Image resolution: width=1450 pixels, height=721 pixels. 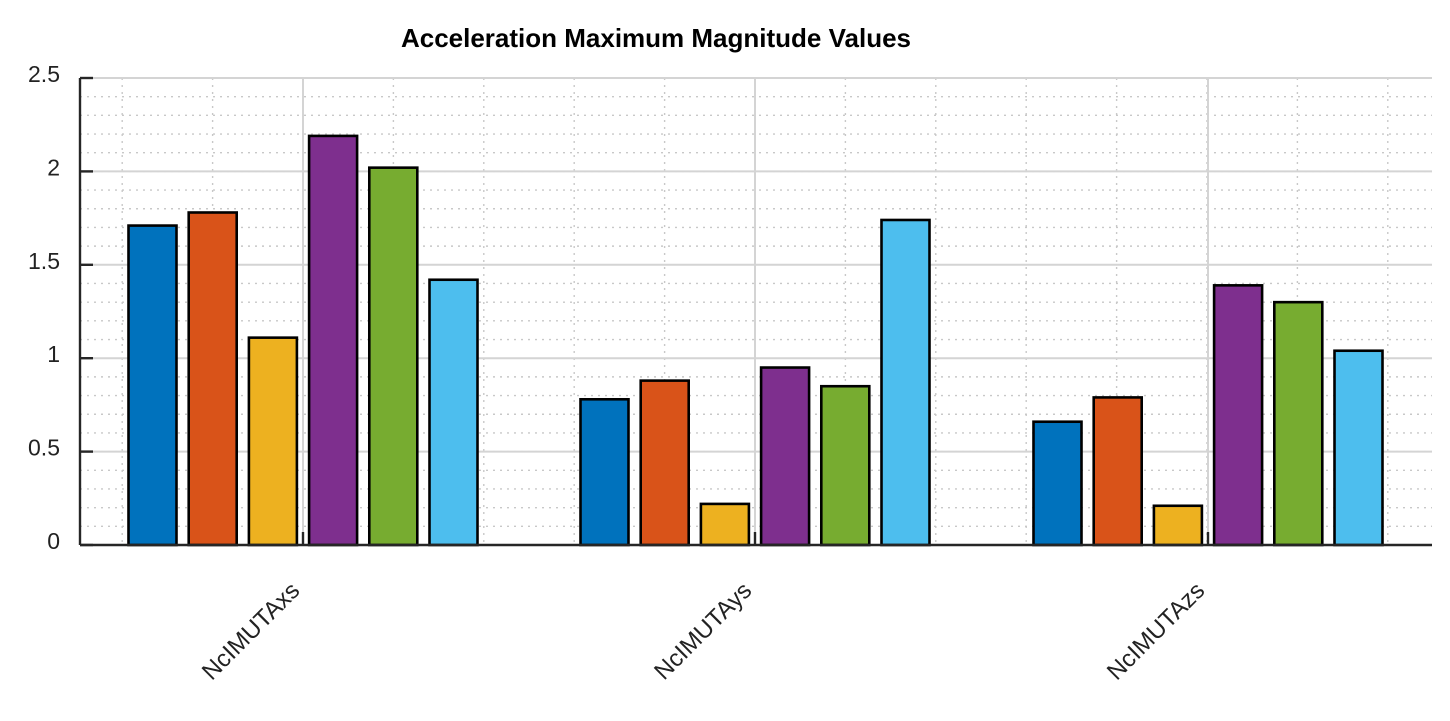 What do you see at coordinates (53, 541) in the screenshot?
I see `y-tick-label: 0` at bounding box center [53, 541].